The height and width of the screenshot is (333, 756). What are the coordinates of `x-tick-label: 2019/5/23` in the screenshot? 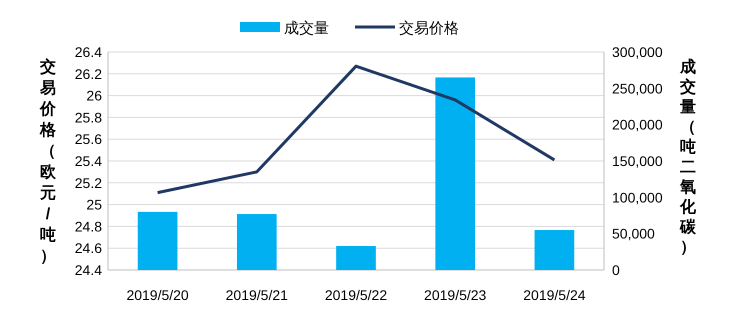 It's located at (455, 295).